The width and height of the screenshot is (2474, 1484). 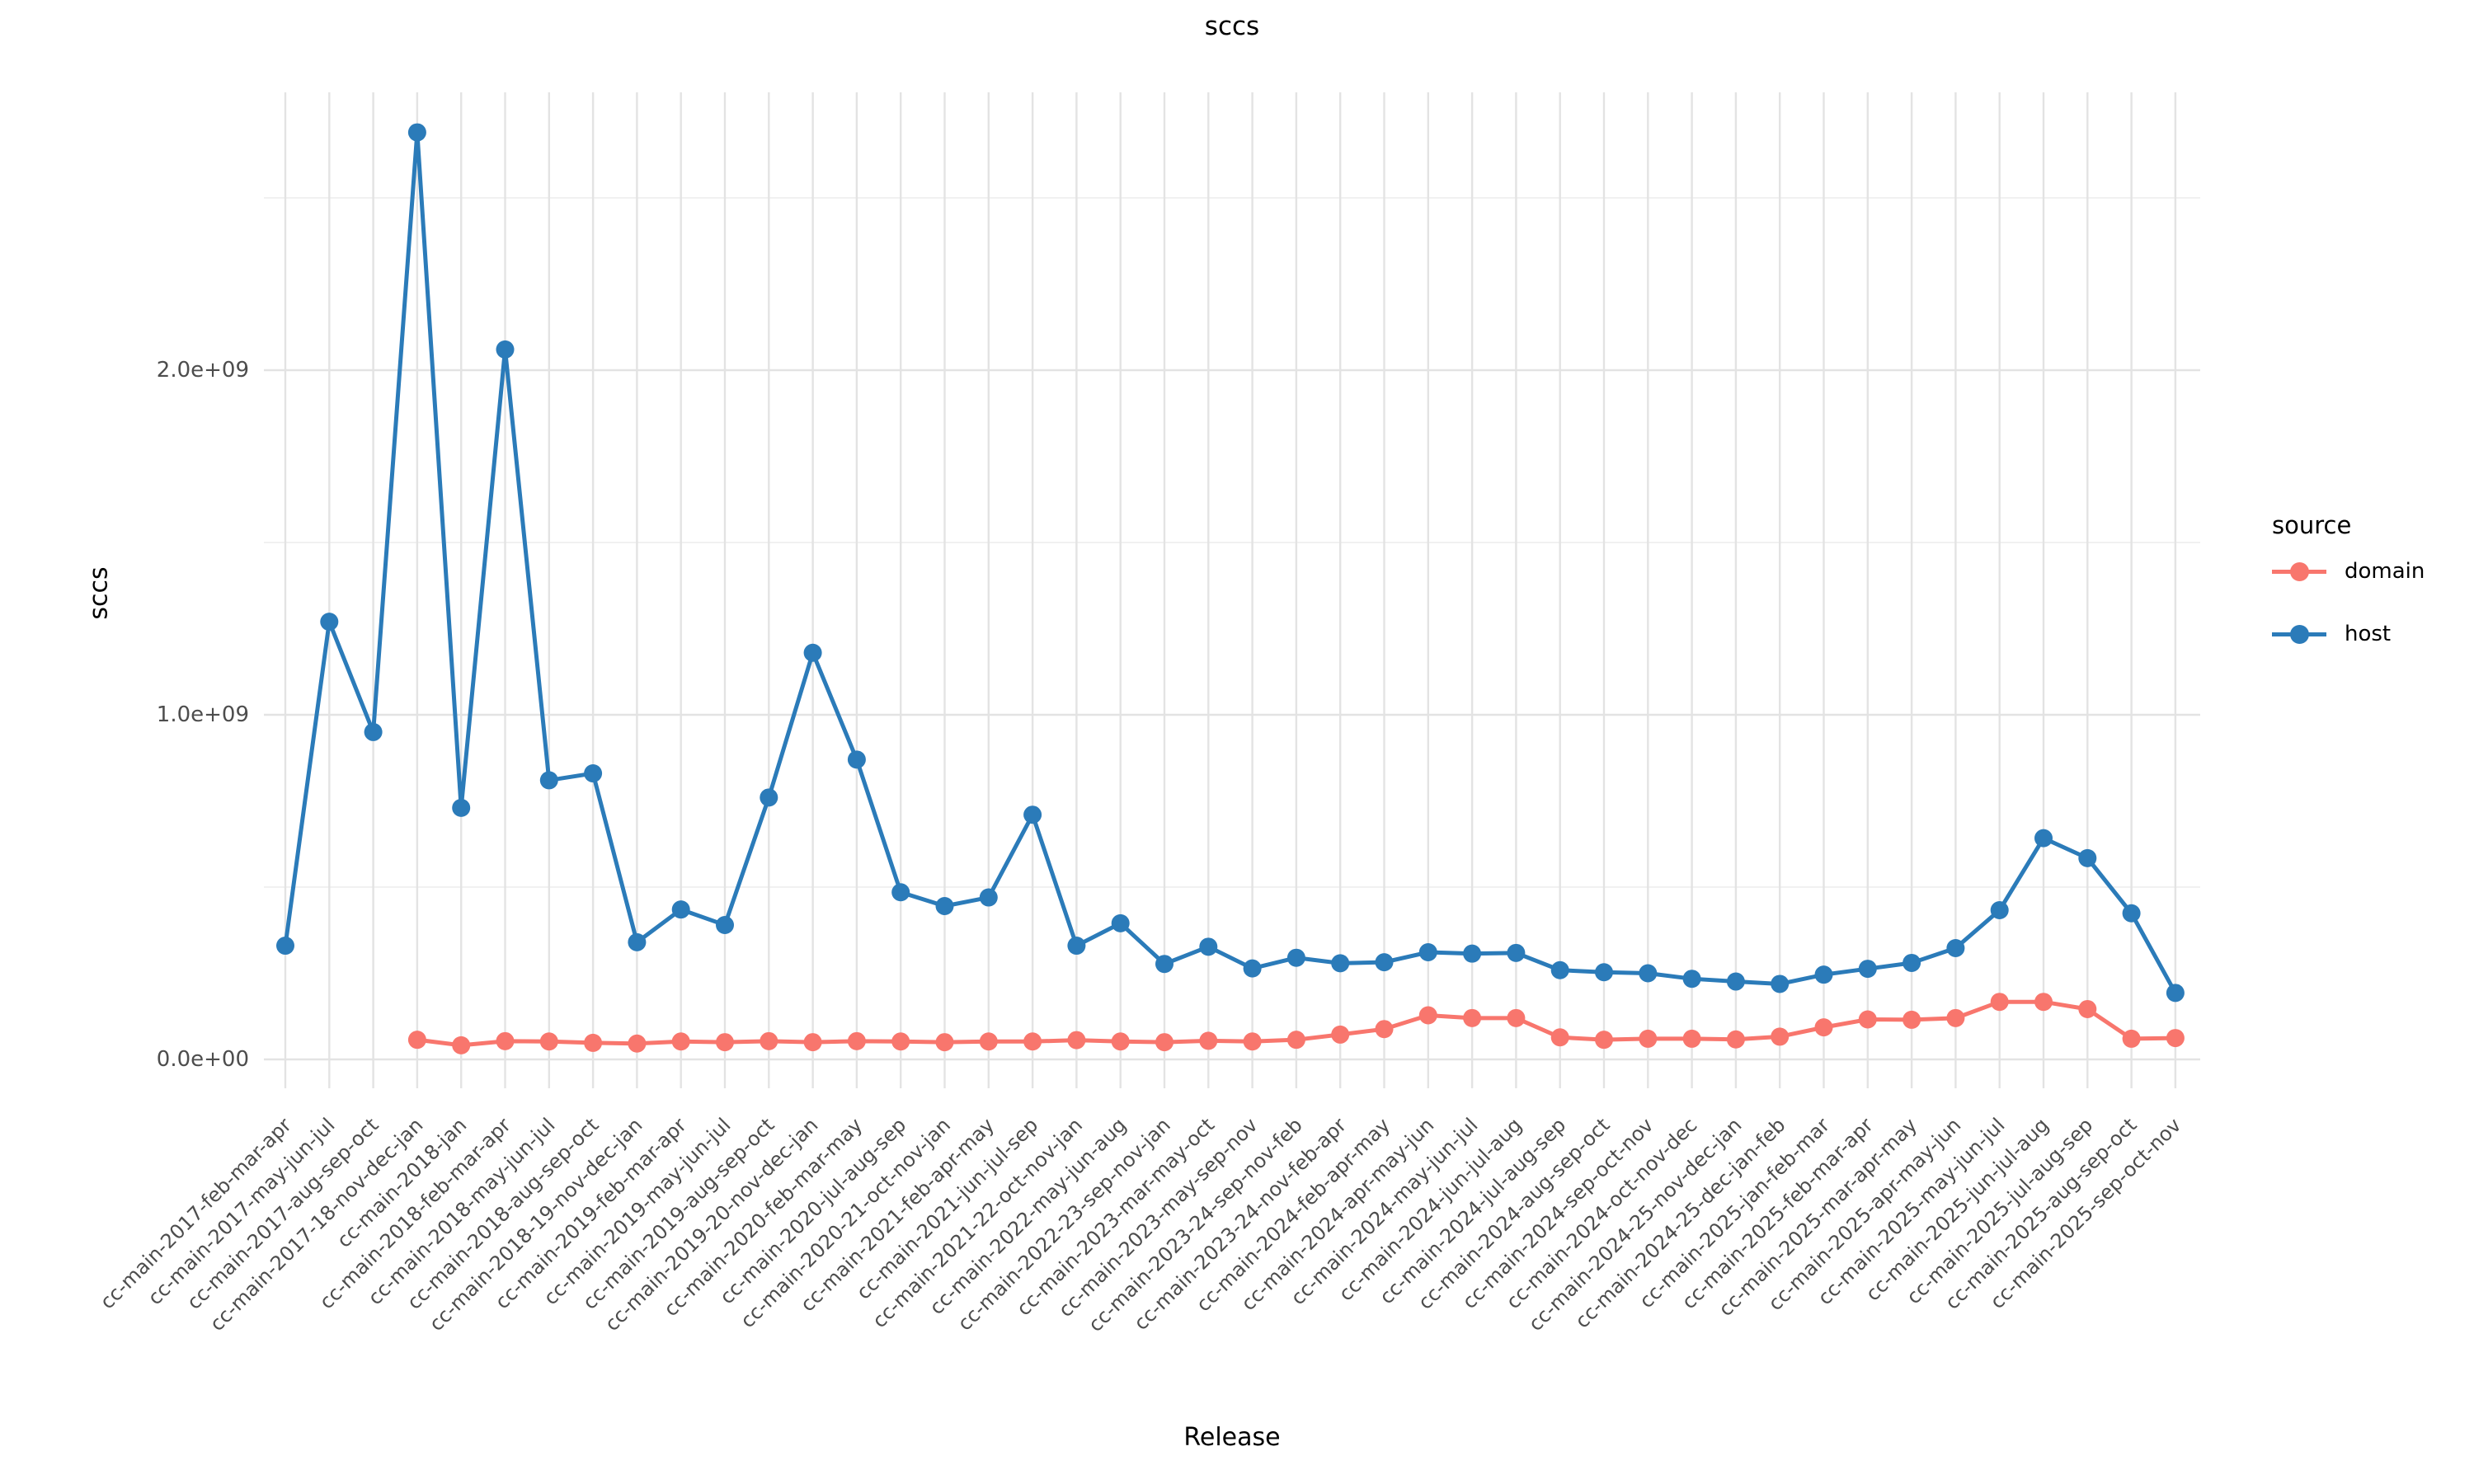 I want to click on legend-label-host: host, so click(x=2368, y=634).